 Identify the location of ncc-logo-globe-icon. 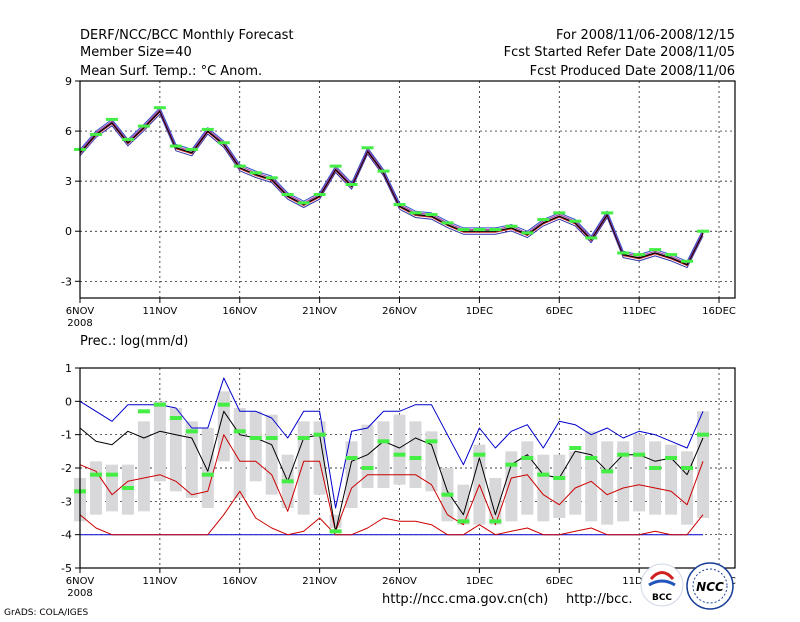
(710, 586).